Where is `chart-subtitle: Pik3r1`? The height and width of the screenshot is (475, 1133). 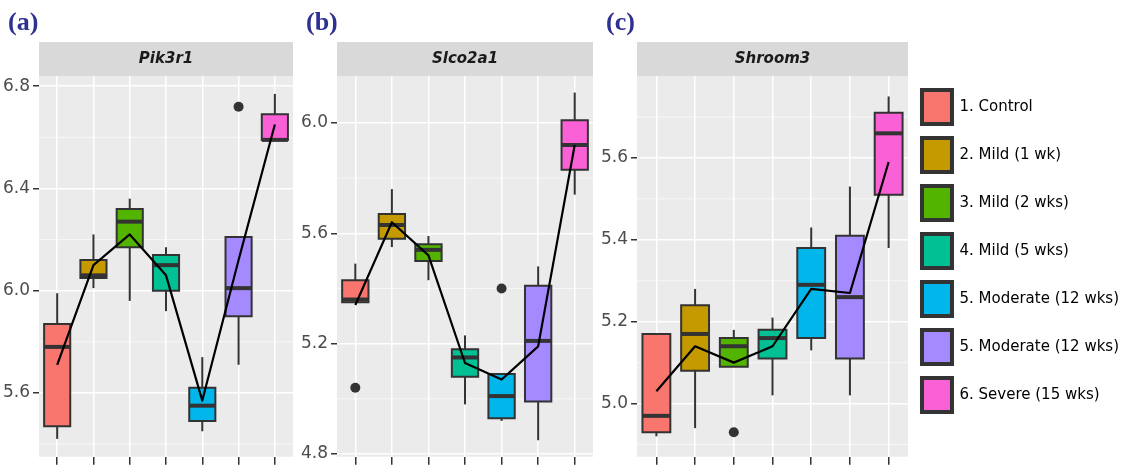
chart-subtitle: Pik3r1 is located at coordinates (166, 57).